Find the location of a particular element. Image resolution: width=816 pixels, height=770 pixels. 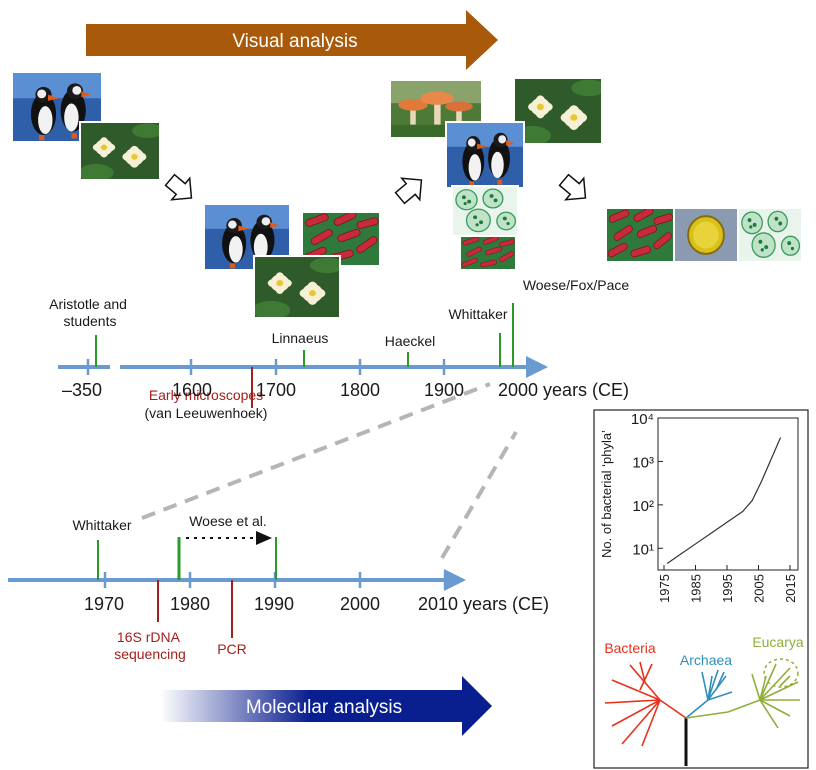

arrow-up-right-icon is located at coordinates (408, 191).